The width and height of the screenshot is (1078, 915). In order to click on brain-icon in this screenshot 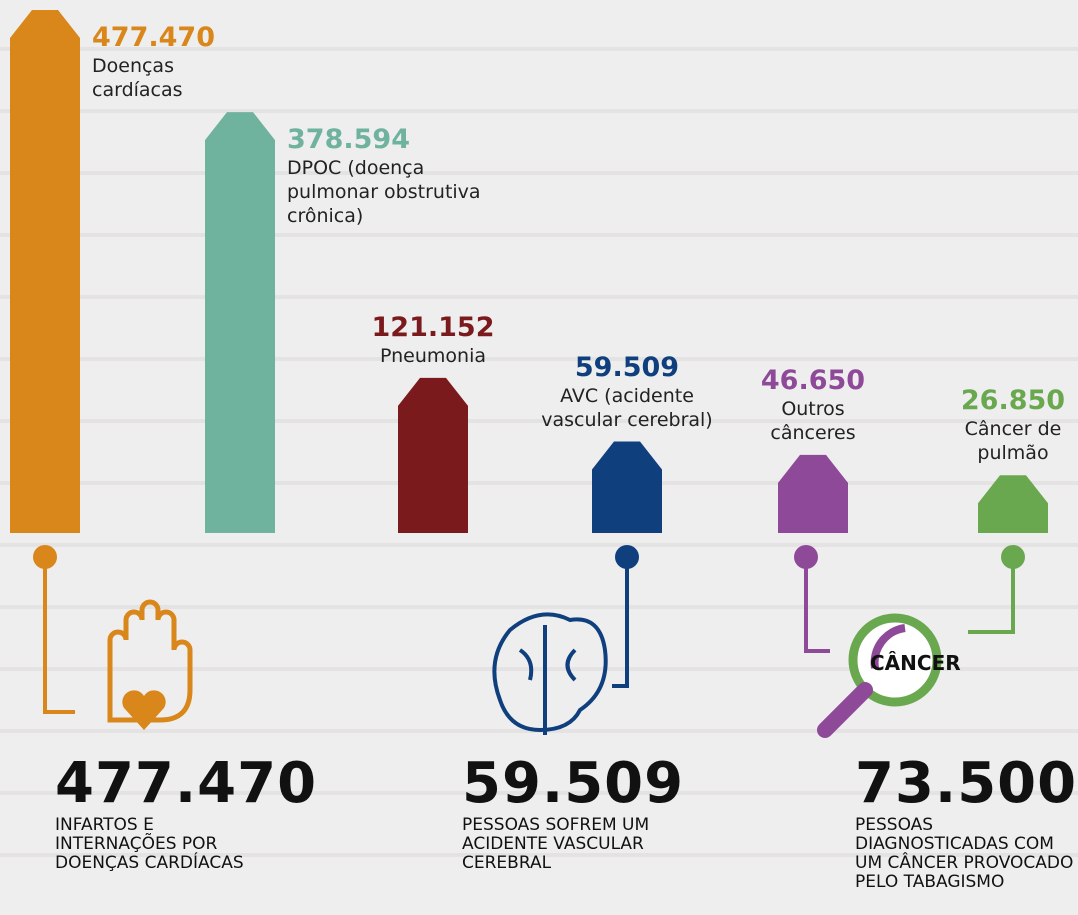, I will do `click(550, 673)`.